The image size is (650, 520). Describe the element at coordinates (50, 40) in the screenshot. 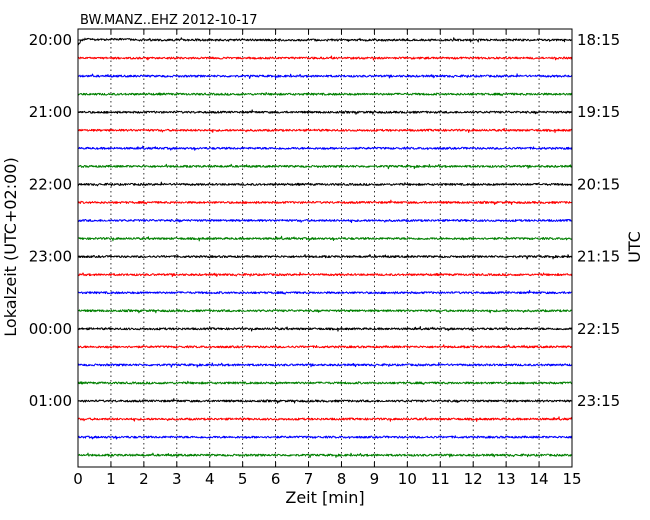

I see `left-time-label: 20:00` at that location.